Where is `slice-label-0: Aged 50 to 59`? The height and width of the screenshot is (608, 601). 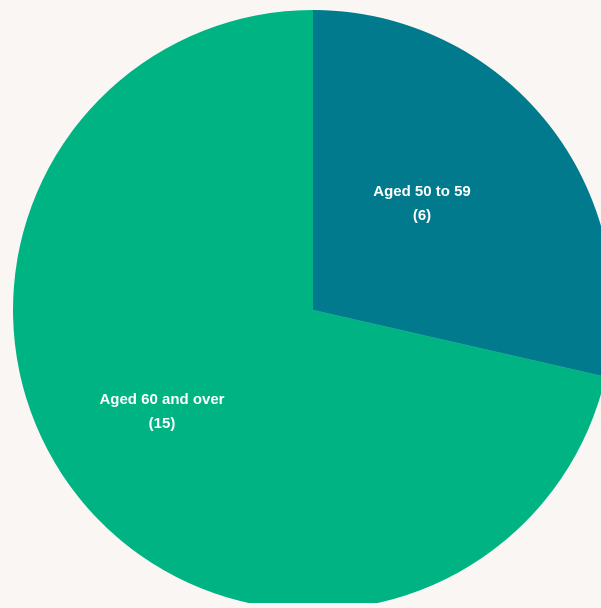 slice-label-0: Aged 50 to 59 is located at coordinates (422, 191).